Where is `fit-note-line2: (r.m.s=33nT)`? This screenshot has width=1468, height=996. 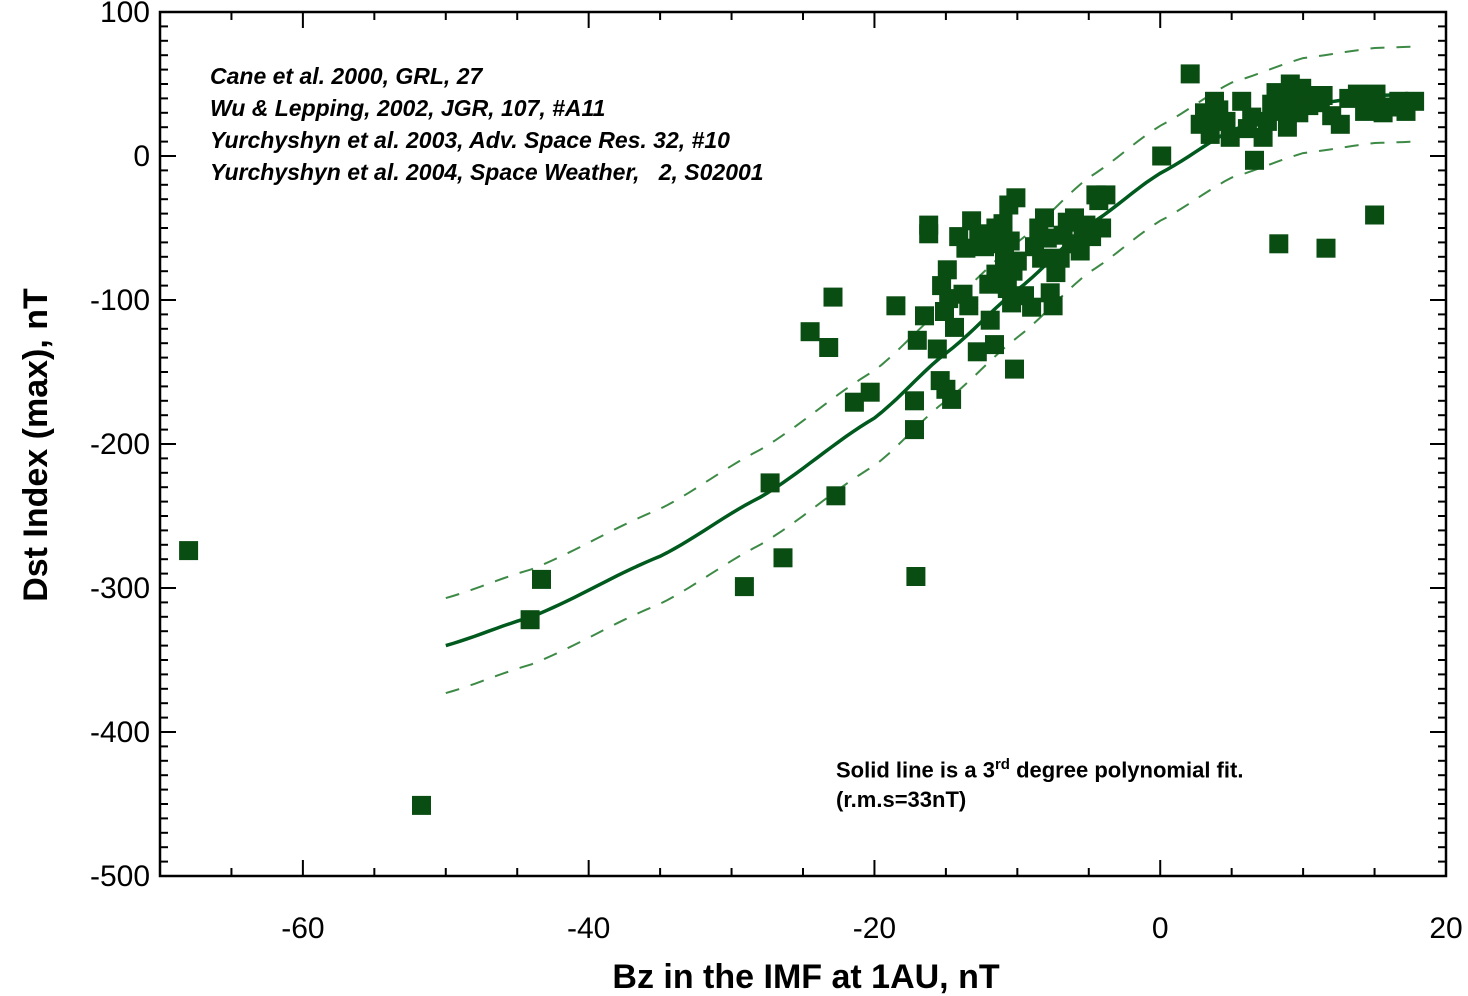 fit-note-line2: (r.m.s=33nT) is located at coordinates (901, 800).